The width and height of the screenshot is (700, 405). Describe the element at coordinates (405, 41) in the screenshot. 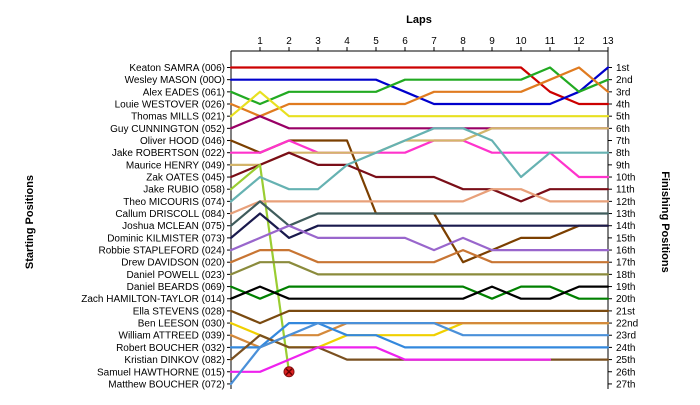

I see `x-tick-label: 6` at that location.